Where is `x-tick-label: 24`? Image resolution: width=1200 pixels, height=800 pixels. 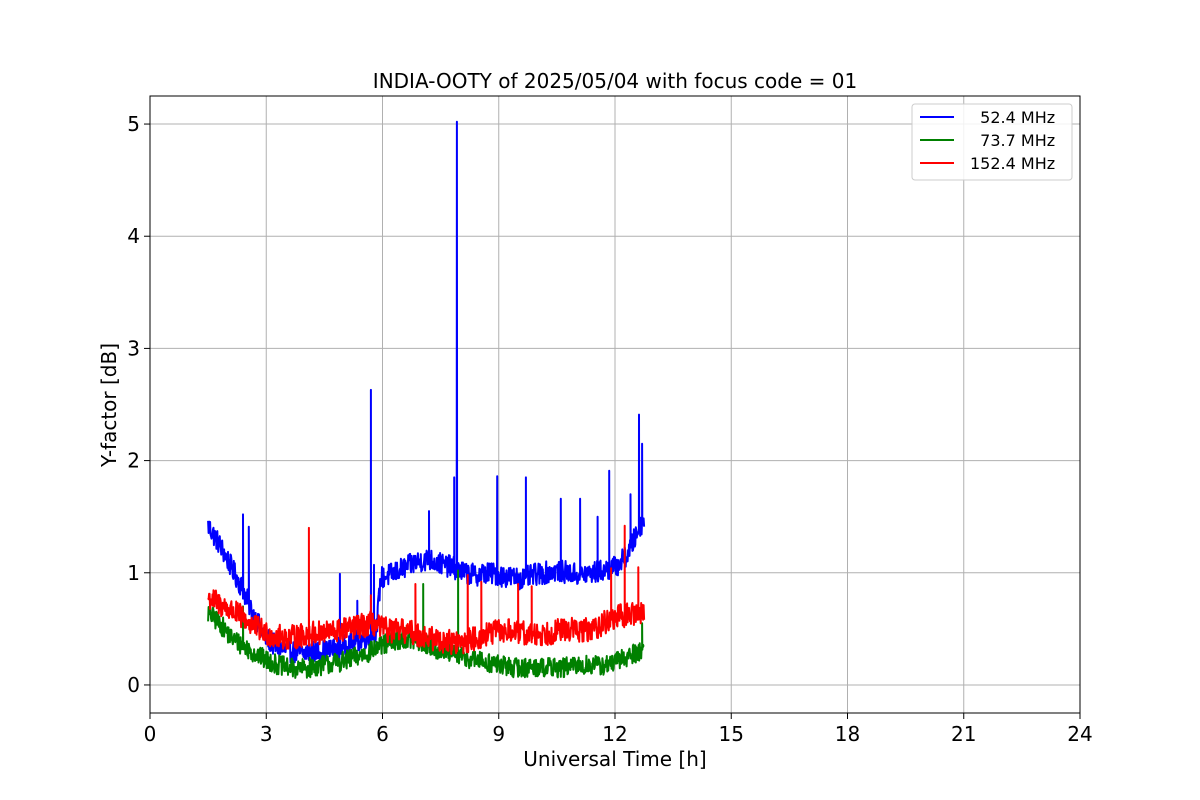 x-tick-label: 24 is located at coordinates (1079, 734).